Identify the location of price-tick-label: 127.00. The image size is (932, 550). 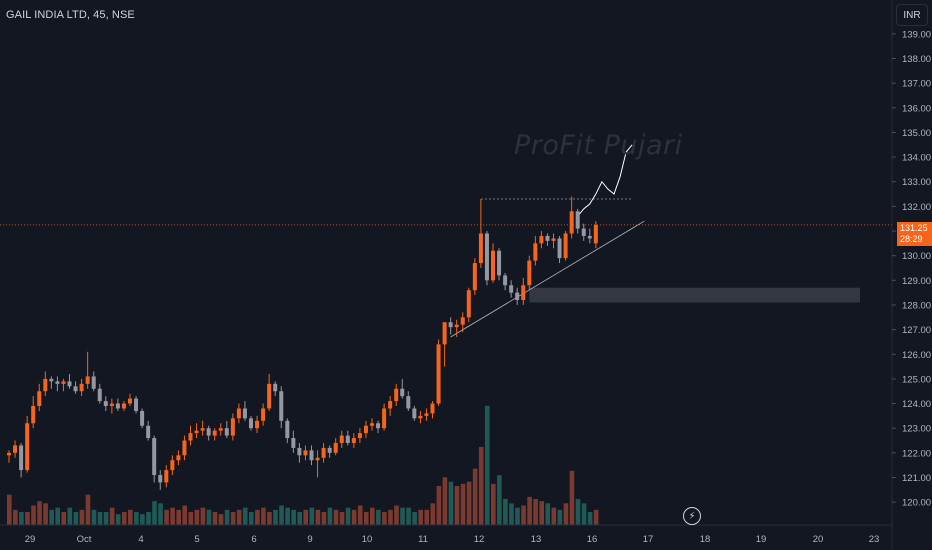
(916, 330).